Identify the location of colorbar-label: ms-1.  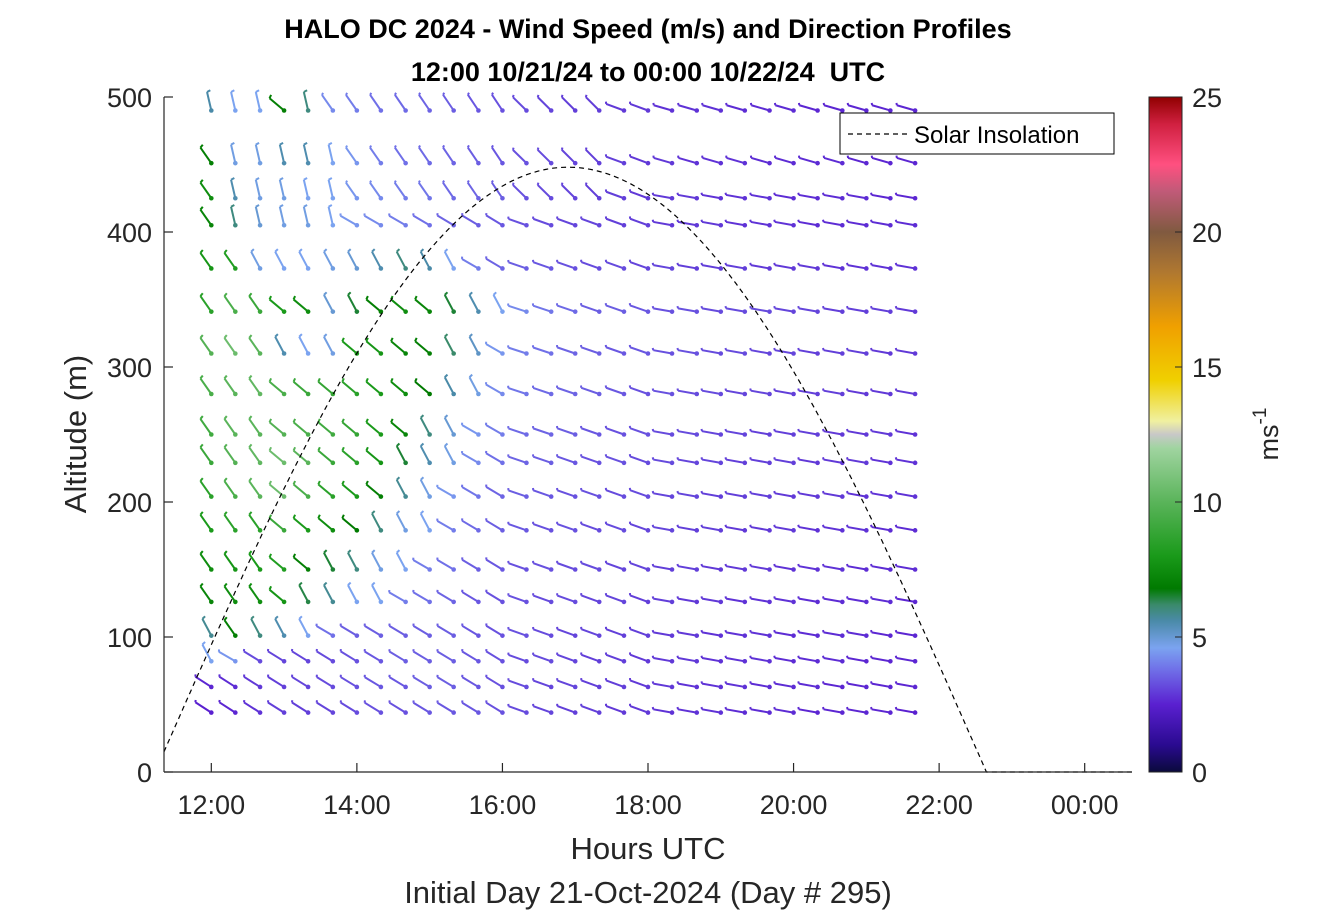
(1267, 434).